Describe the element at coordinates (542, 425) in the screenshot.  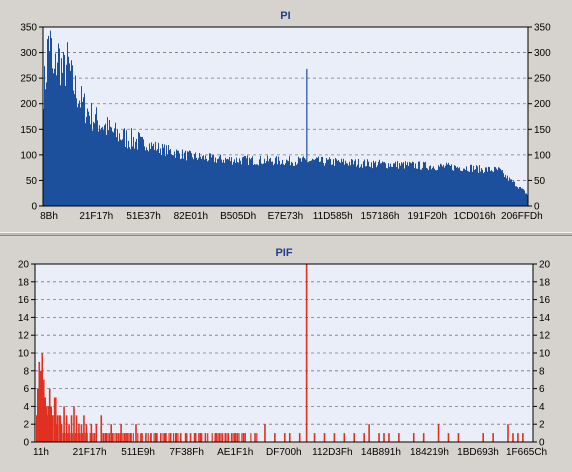
I see `pif-ytick-label-right: 2` at that location.